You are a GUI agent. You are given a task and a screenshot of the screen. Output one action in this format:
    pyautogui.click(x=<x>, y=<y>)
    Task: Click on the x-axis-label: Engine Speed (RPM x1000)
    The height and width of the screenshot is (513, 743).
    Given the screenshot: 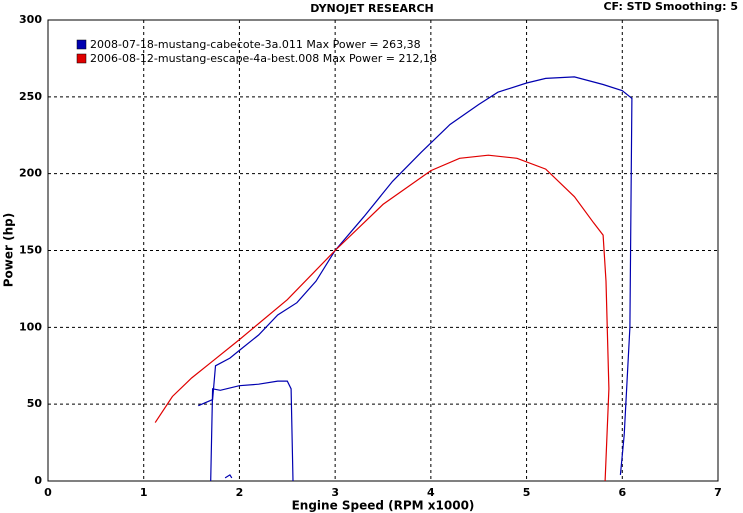 What is the action you would take?
    pyautogui.click(x=383, y=506)
    